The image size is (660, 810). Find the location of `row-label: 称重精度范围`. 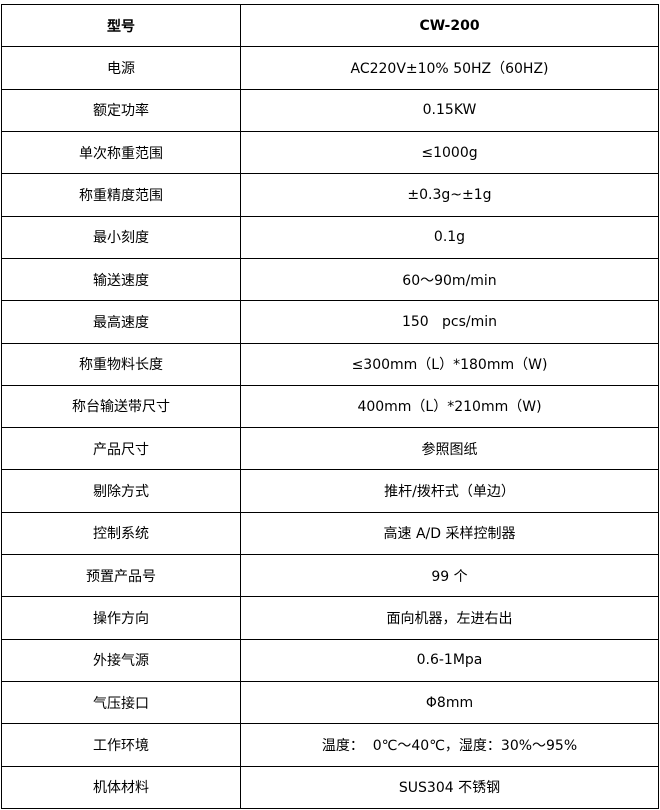

row-label: 称重精度范围 is located at coordinates (121, 195).